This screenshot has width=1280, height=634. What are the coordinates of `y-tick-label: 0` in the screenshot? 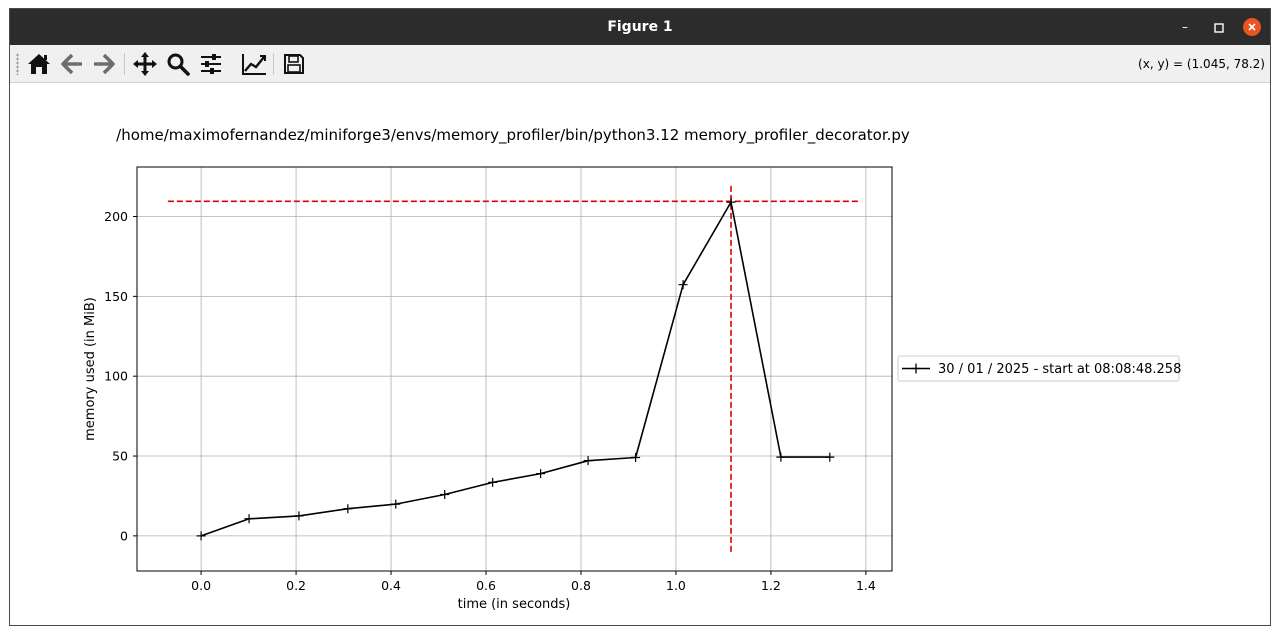 It's located at (124, 535).